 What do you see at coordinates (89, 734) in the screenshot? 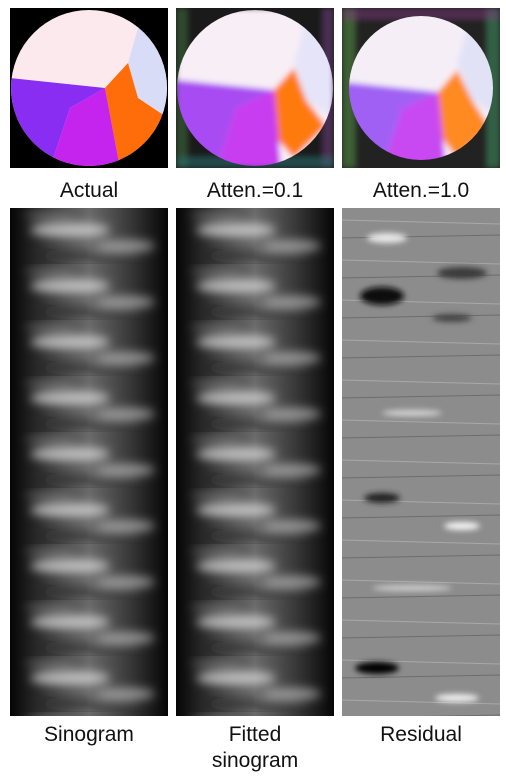
I see `panel-label: Sinogram` at bounding box center [89, 734].